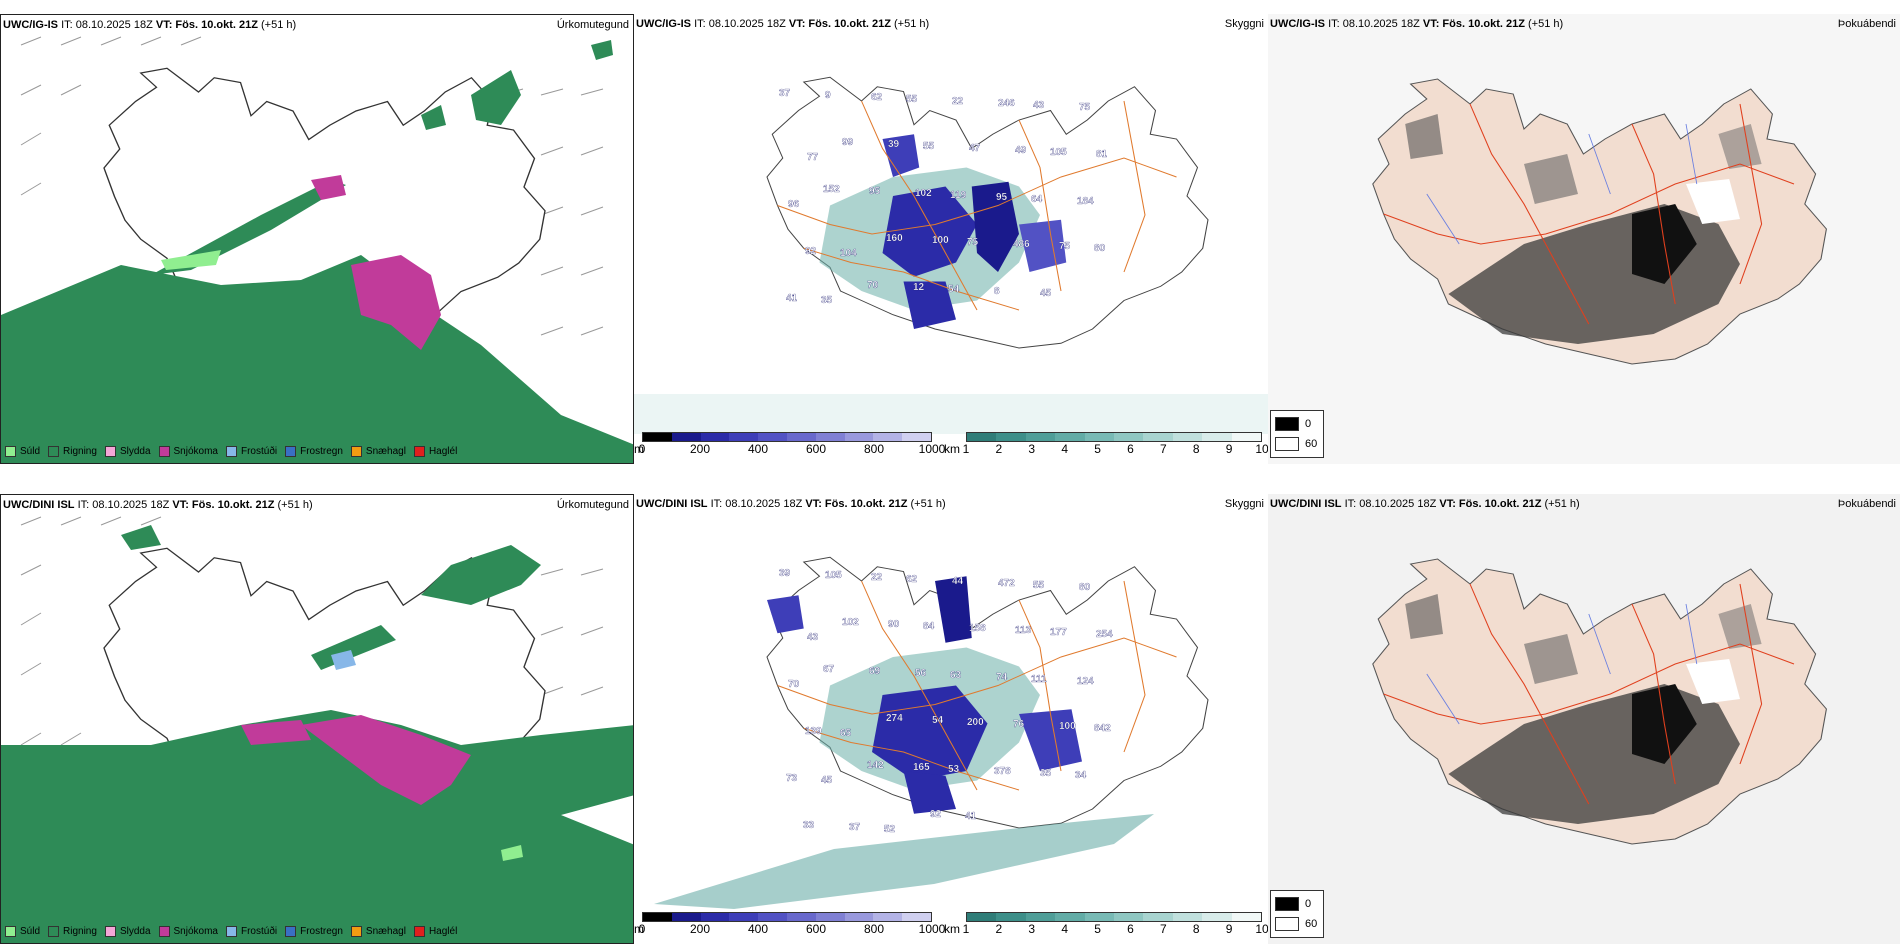  I want to click on legend-item-rigning: Rigning, so click(72, 931).